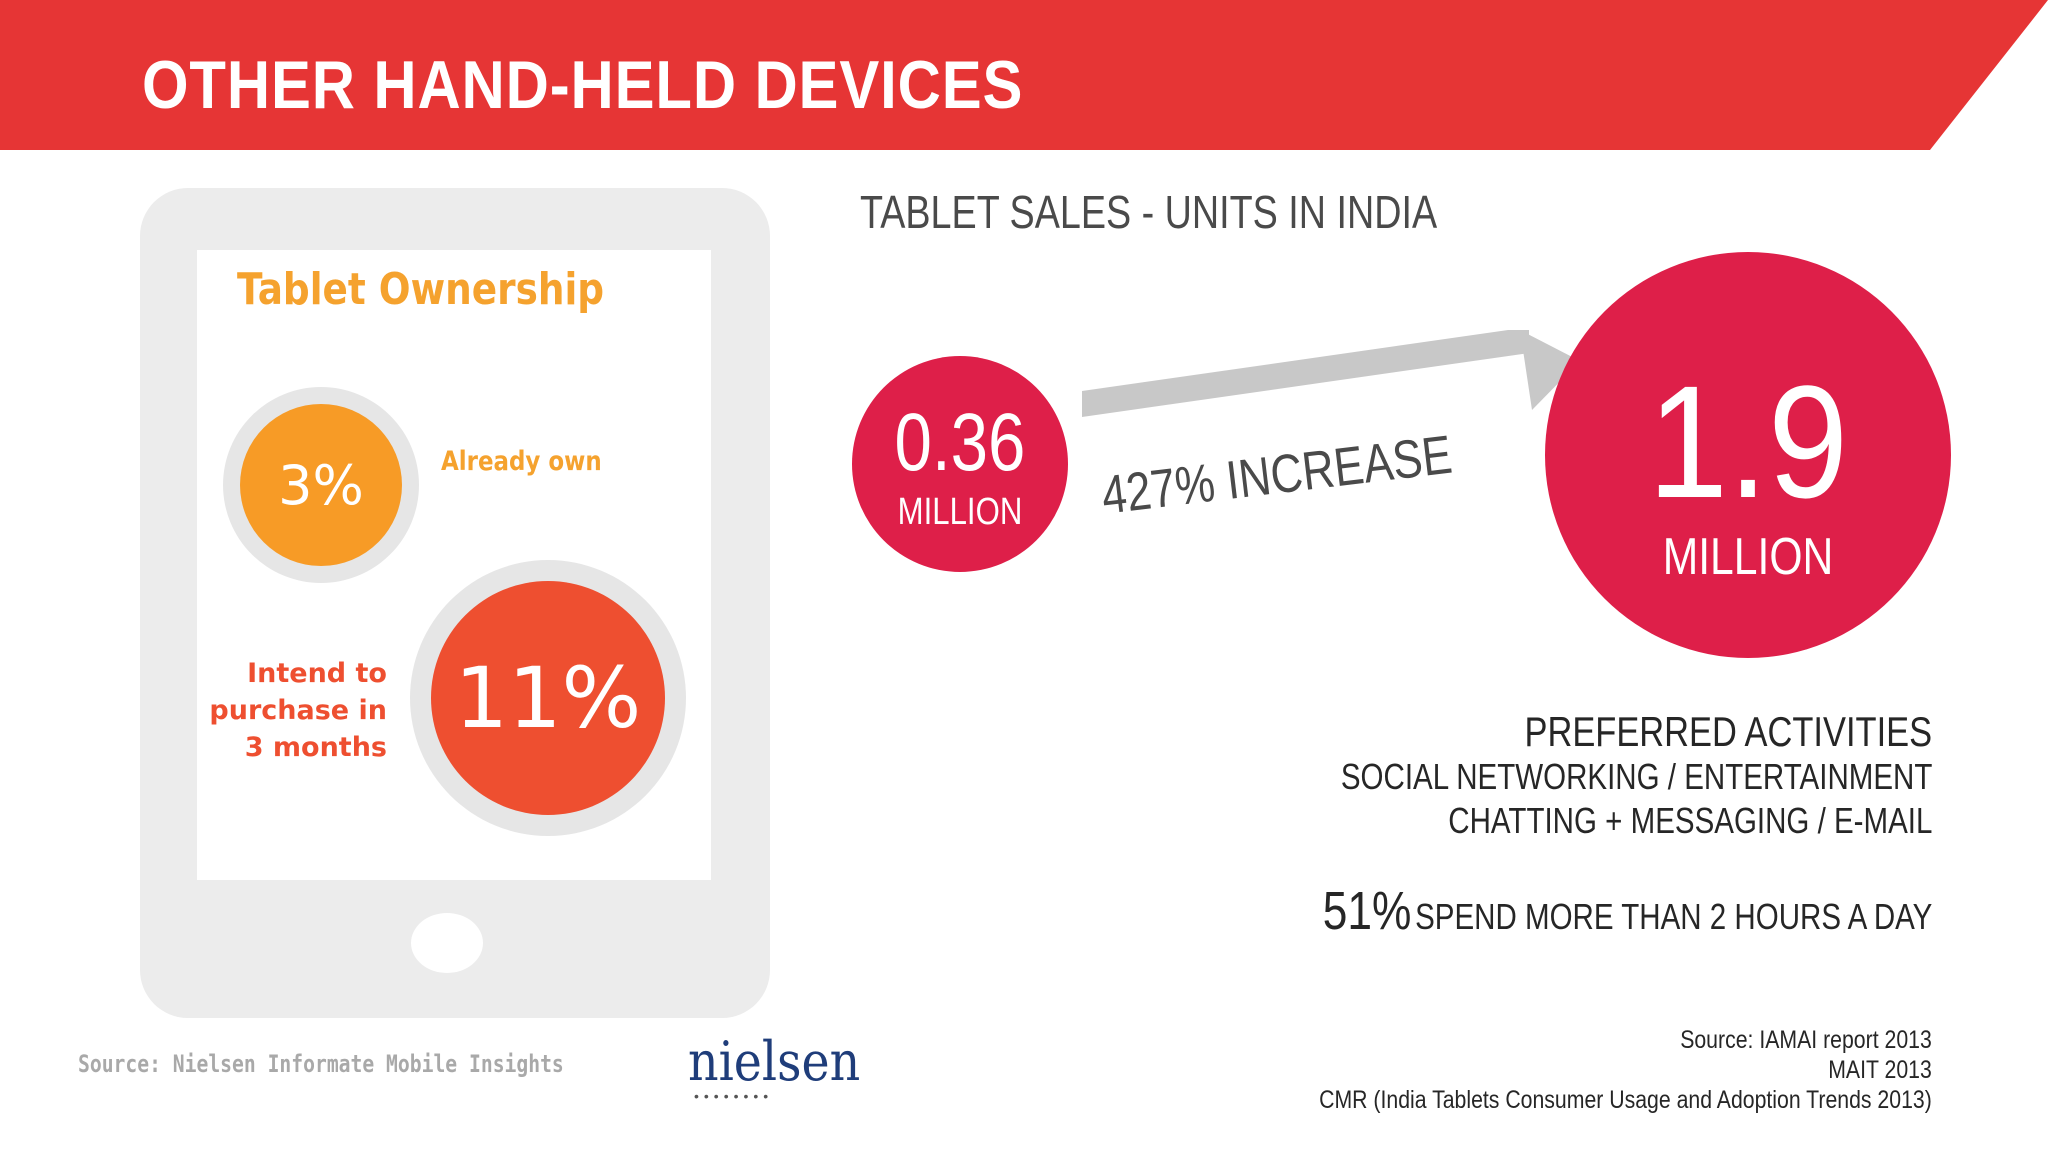 Image resolution: width=2048 pixels, height=1152 pixels. I want to click on source-line-2: MAIT 2013, so click(1880, 1070).